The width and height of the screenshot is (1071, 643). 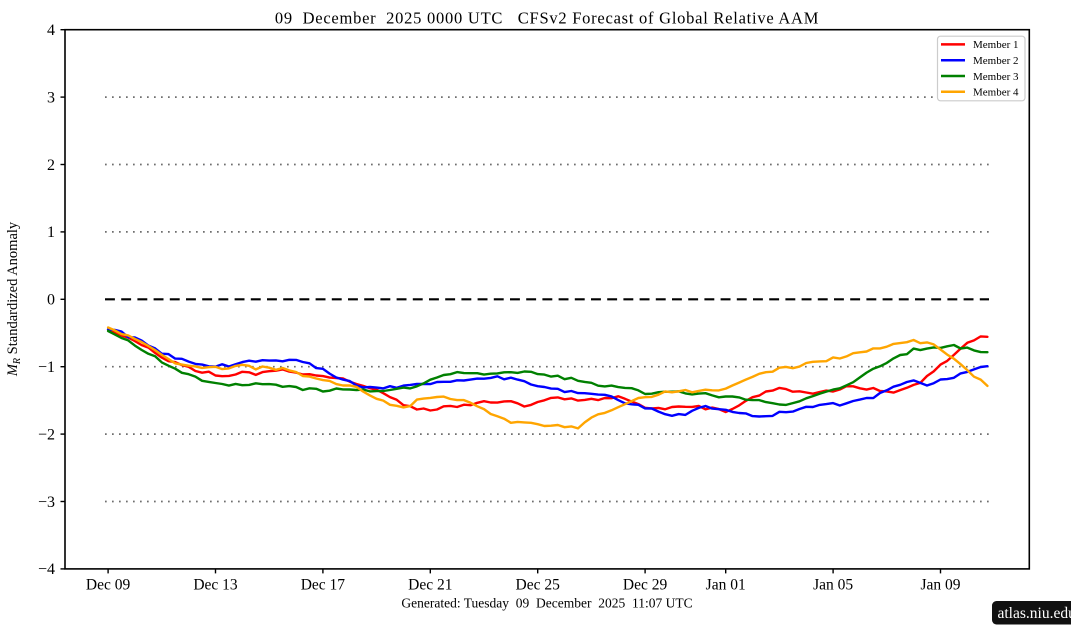 What do you see at coordinates (430, 585) in the screenshot?
I see `svg-text: Dec 21` at bounding box center [430, 585].